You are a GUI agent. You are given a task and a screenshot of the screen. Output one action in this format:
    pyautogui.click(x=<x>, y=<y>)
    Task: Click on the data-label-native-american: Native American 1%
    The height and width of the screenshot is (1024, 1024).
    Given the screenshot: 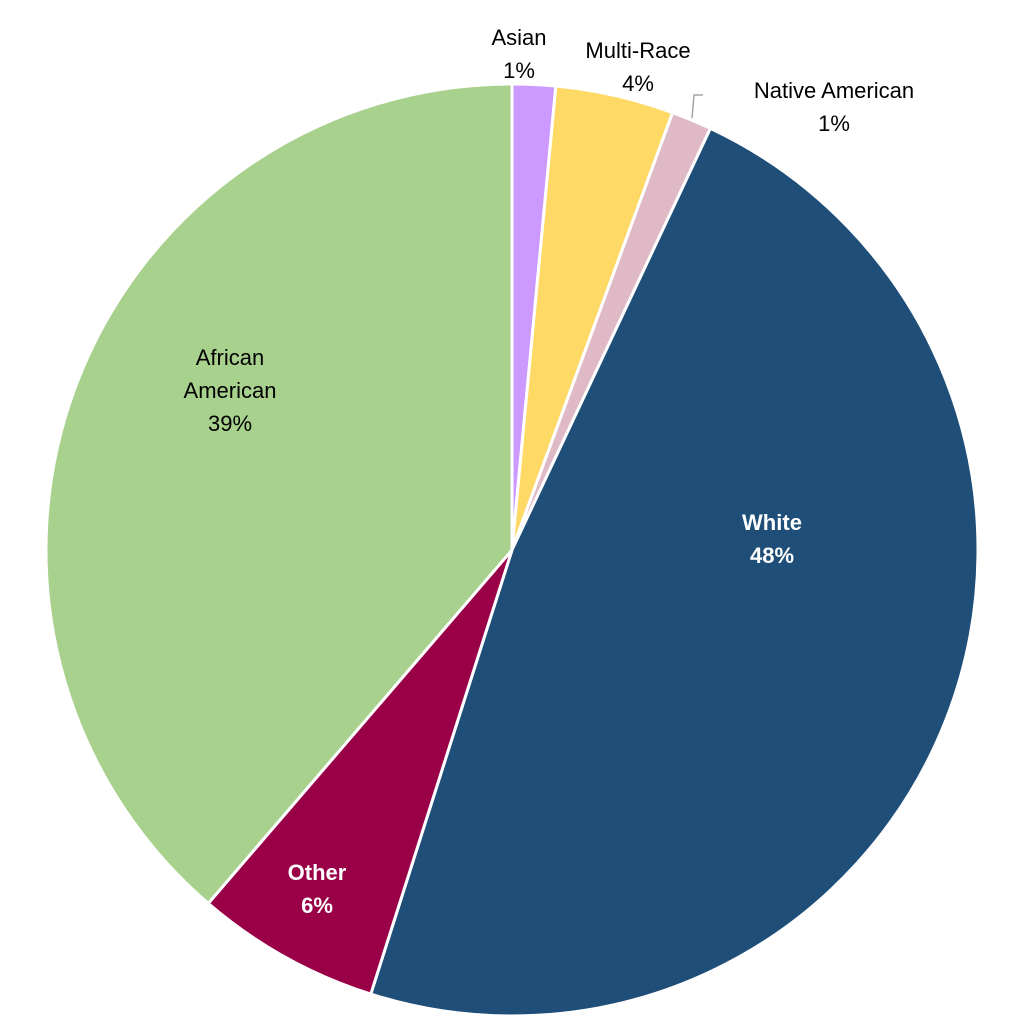 What is the action you would take?
    pyautogui.click(x=834, y=107)
    